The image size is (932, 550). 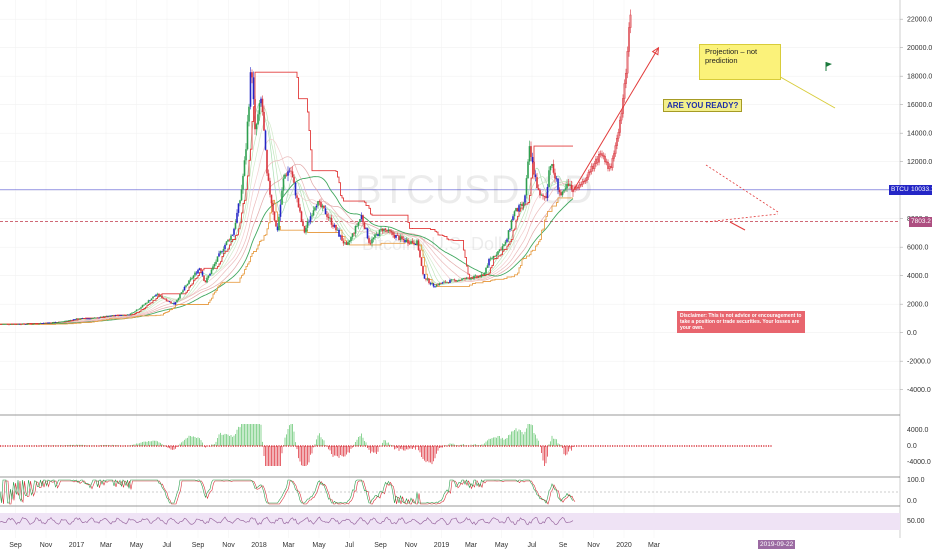 What do you see at coordinates (919, 390) in the screenshot?
I see `price-tick-label: -4000.0` at bounding box center [919, 390].